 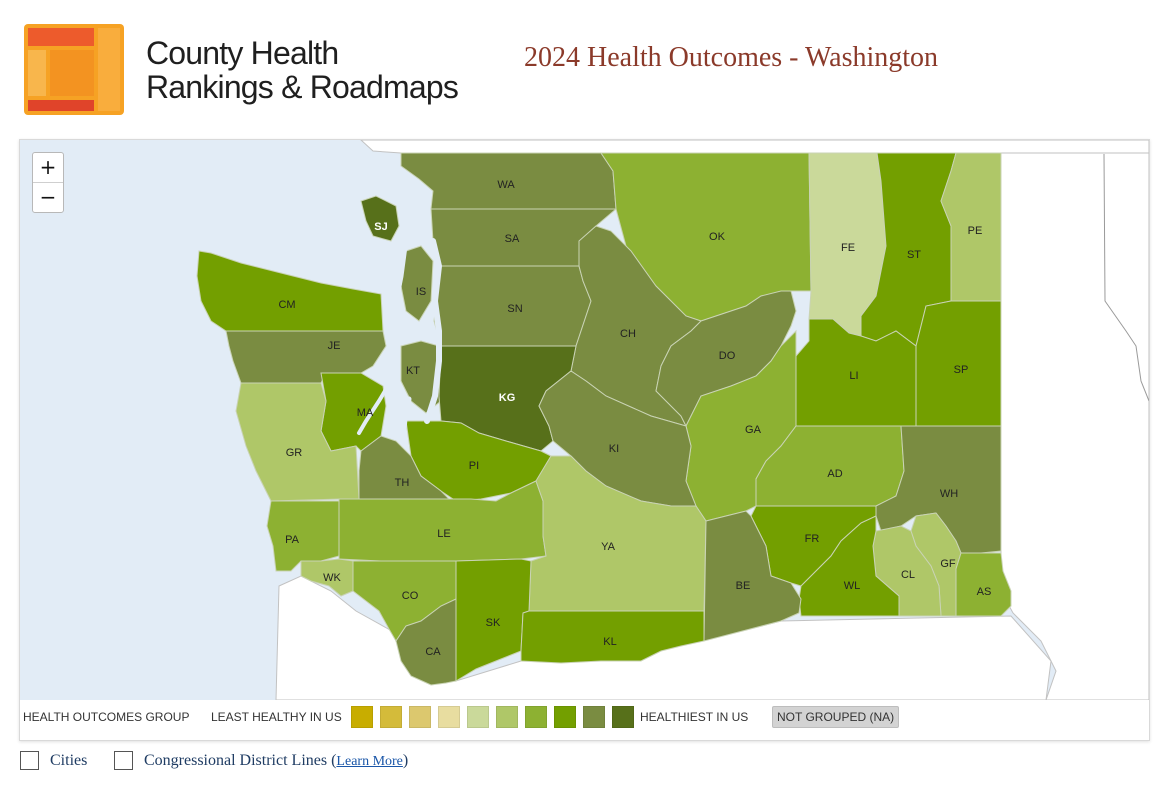 What do you see at coordinates (984, 592) in the screenshot?
I see `label-AS: AS` at bounding box center [984, 592].